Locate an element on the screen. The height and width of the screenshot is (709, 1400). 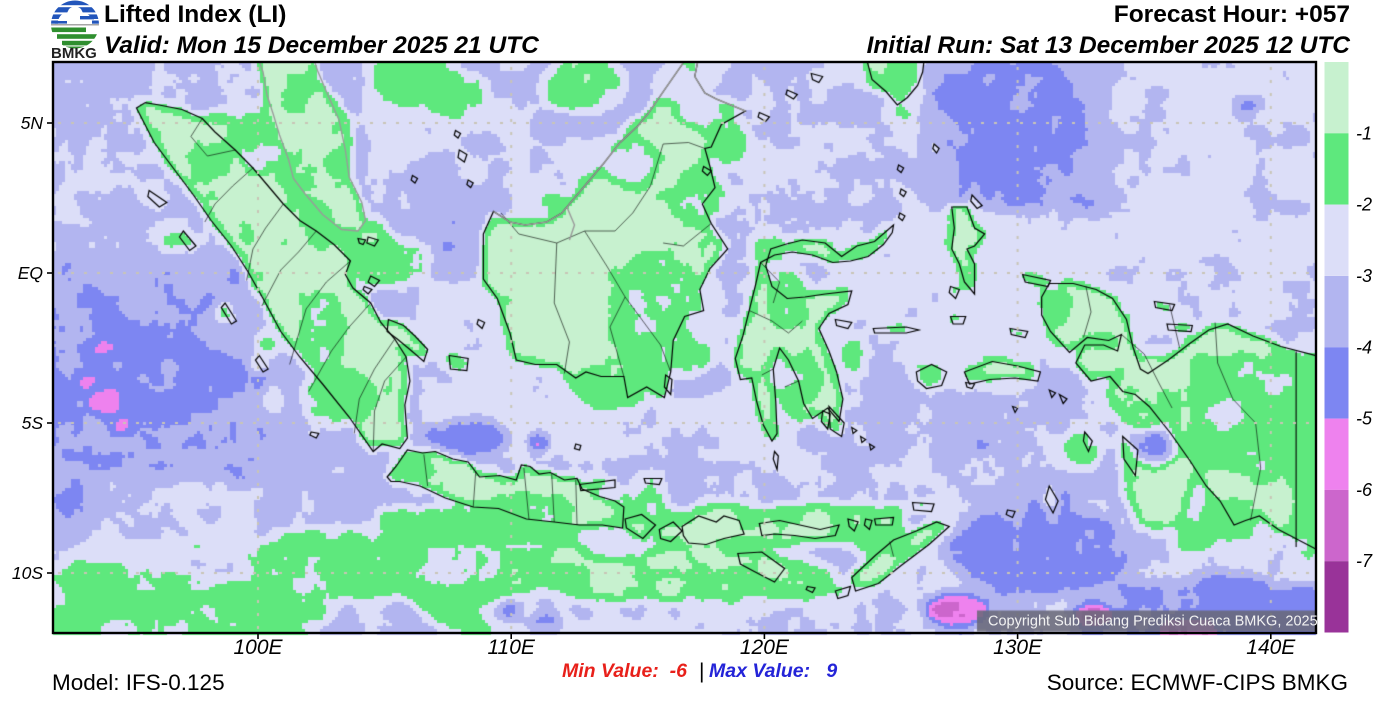
svg-text: -1 is located at coordinates (1364, 133).